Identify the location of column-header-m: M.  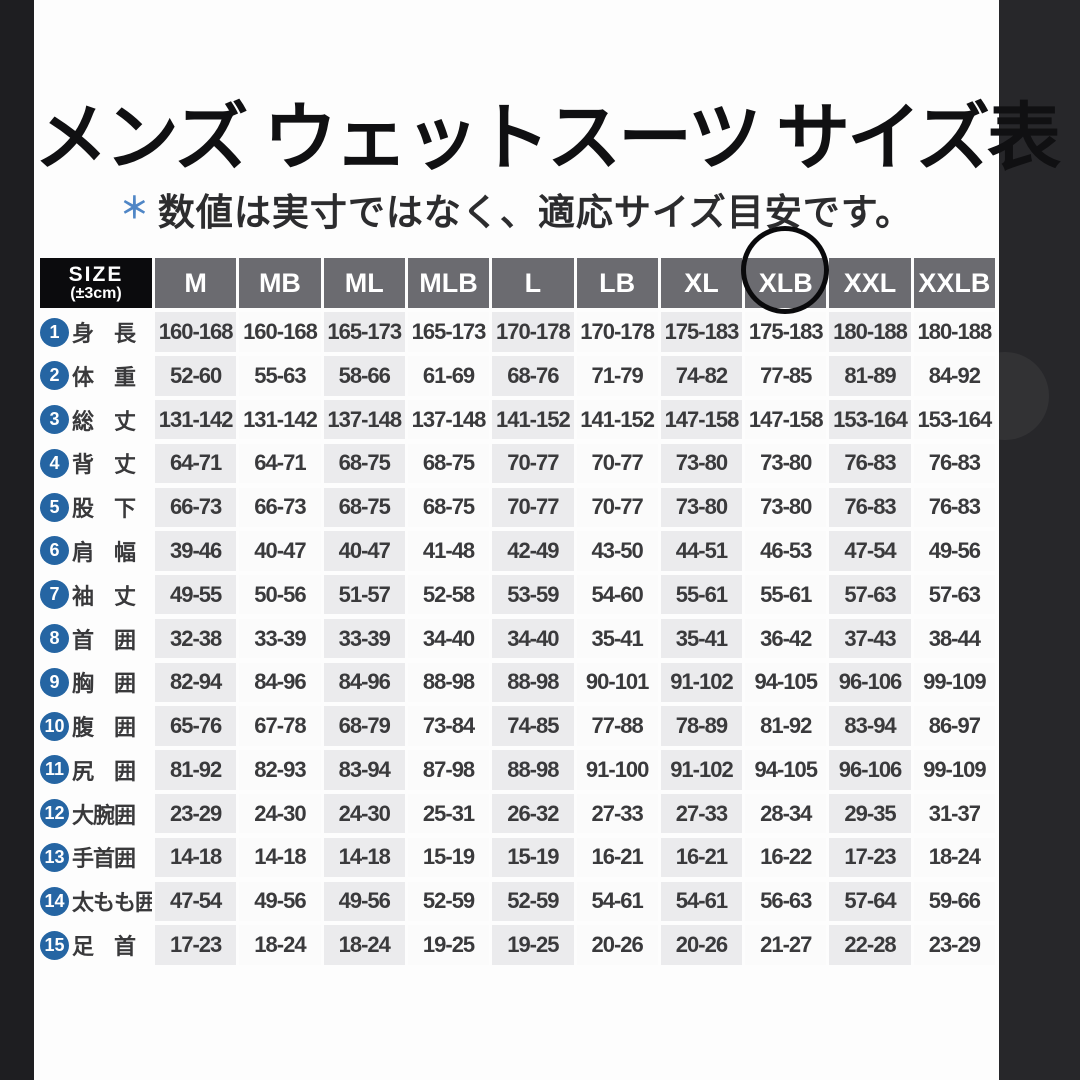
(196, 283).